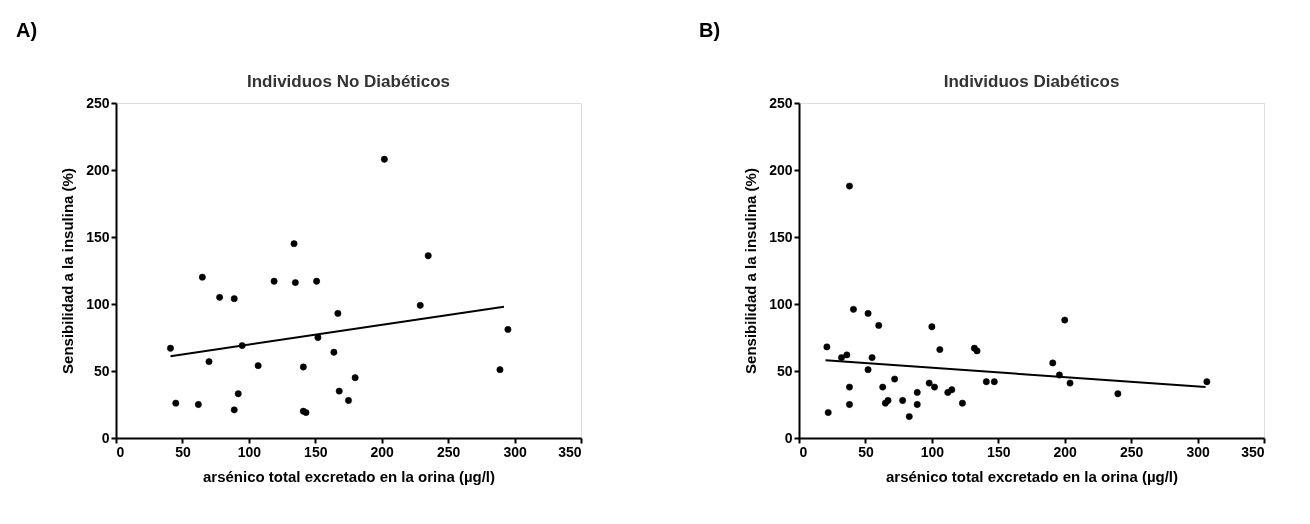 The image size is (1310, 524). I want to click on text: B), so click(710, 30).